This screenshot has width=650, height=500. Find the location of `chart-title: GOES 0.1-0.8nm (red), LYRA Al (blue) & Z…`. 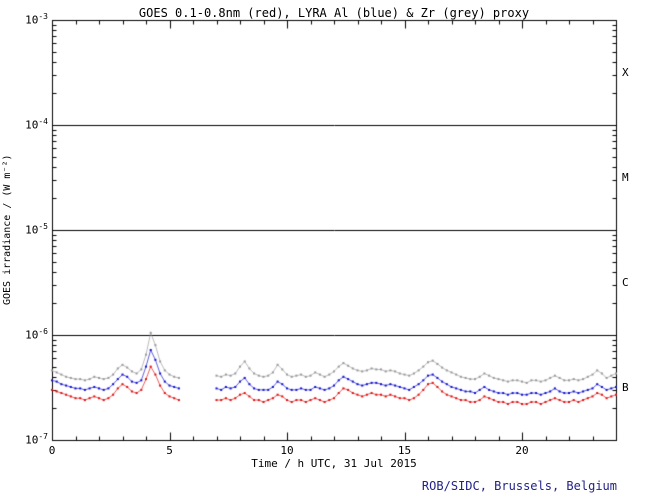

chart-title: GOES 0.1-0.8nm (red), LYRA Al (blue) & Z… is located at coordinates (334, 13).